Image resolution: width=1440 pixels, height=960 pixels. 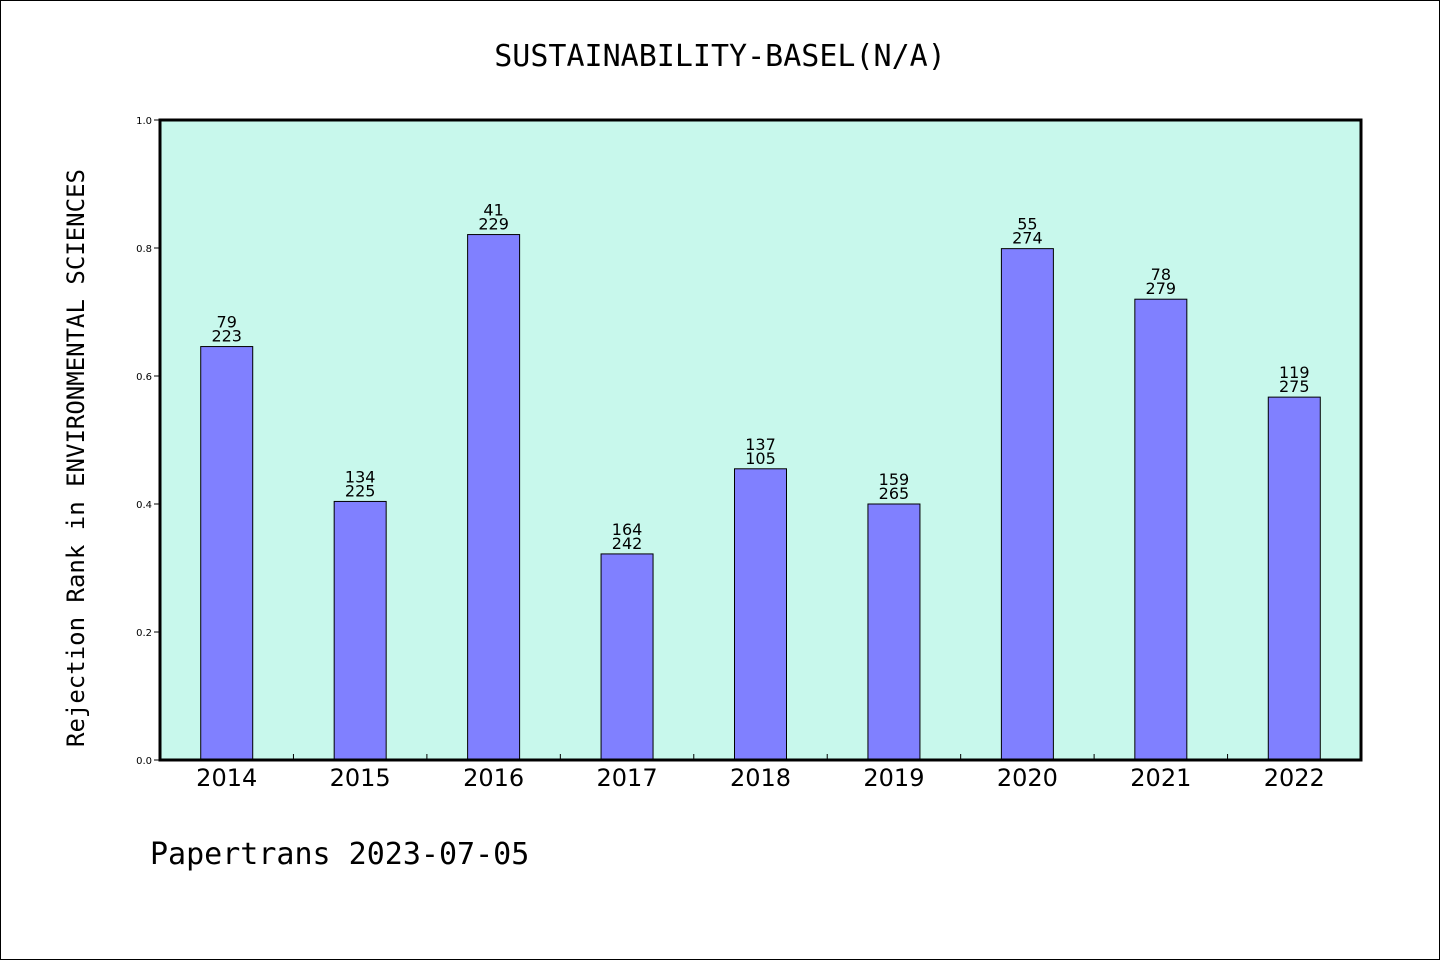 I want to click on x-axis-ticks: 2014 2015 2016 2017 2018 2019 2020 2021 2022, so click(x=760, y=773).